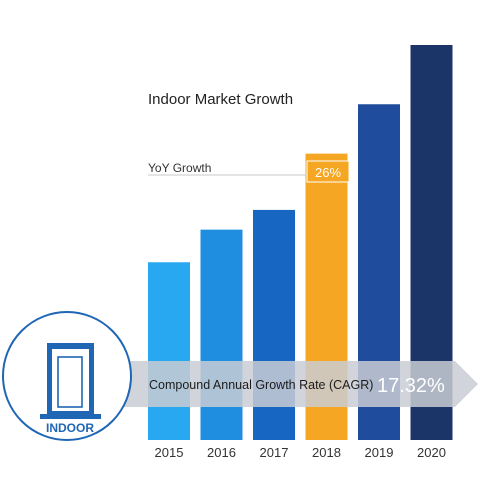  I want to click on tick-label-2016: 2016, so click(221, 452).